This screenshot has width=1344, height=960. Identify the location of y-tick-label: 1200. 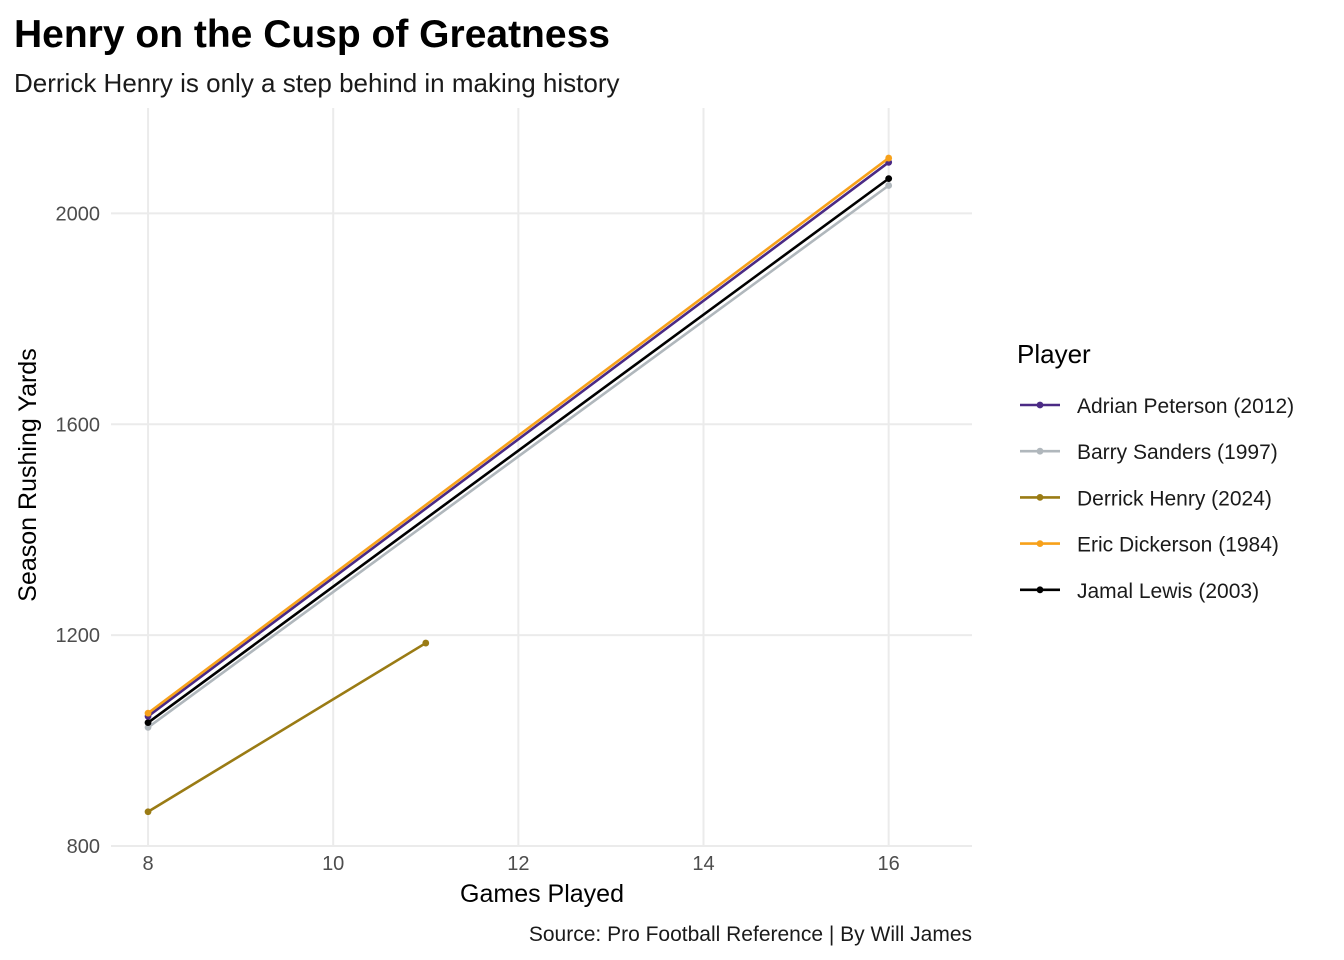
(78, 636).